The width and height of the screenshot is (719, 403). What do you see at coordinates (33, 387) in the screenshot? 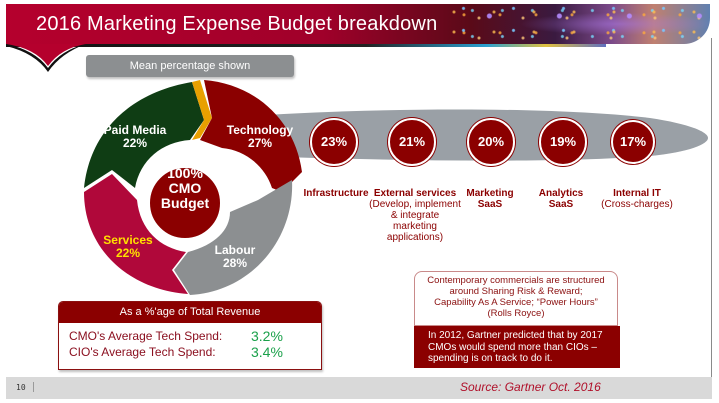
I see `page-separator` at bounding box center [33, 387].